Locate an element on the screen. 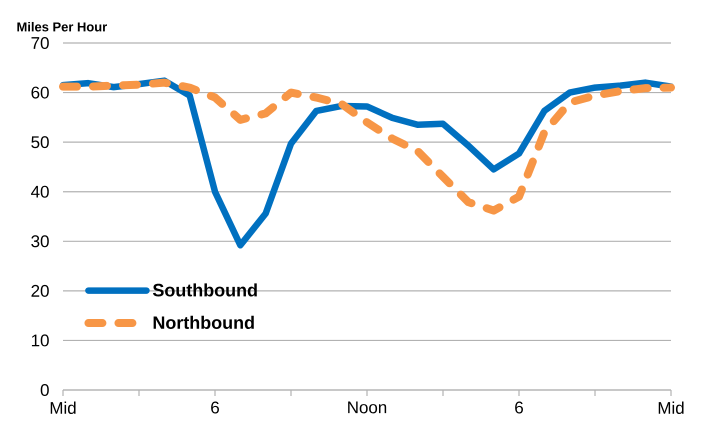 Image resolution: width=705 pixels, height=430 pixels. y-tick-label: 0 is located at coordinates (44, 390).